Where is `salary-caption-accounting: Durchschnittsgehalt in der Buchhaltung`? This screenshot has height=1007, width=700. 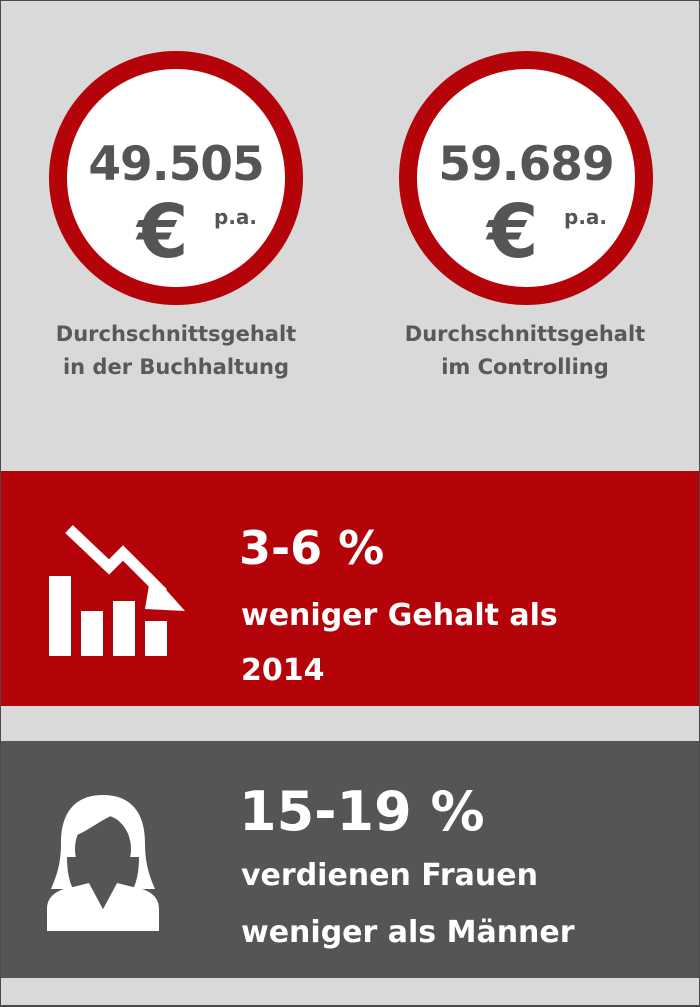 salary-caption-accounting: Durchschnittsgehalt in der Buchhaltung is located at coordinates (176, 350).